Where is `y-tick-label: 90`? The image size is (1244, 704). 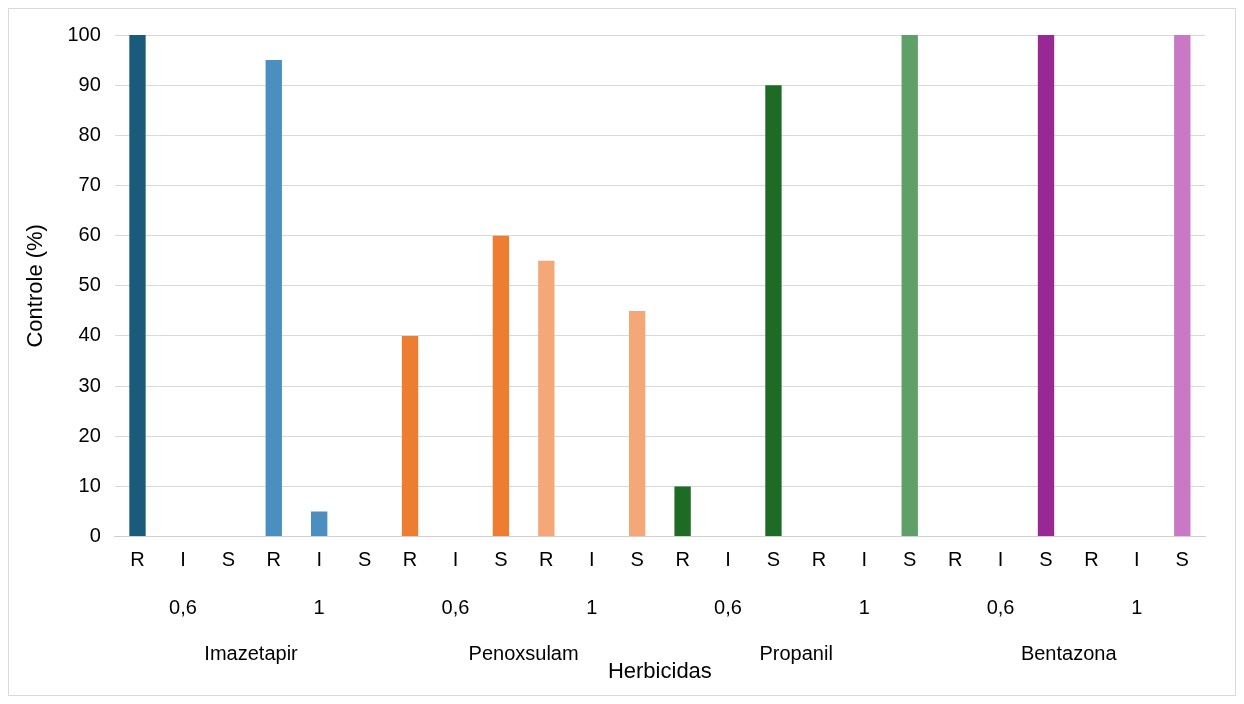
y-tick-label: 90 is located at coordinates (89, 83).